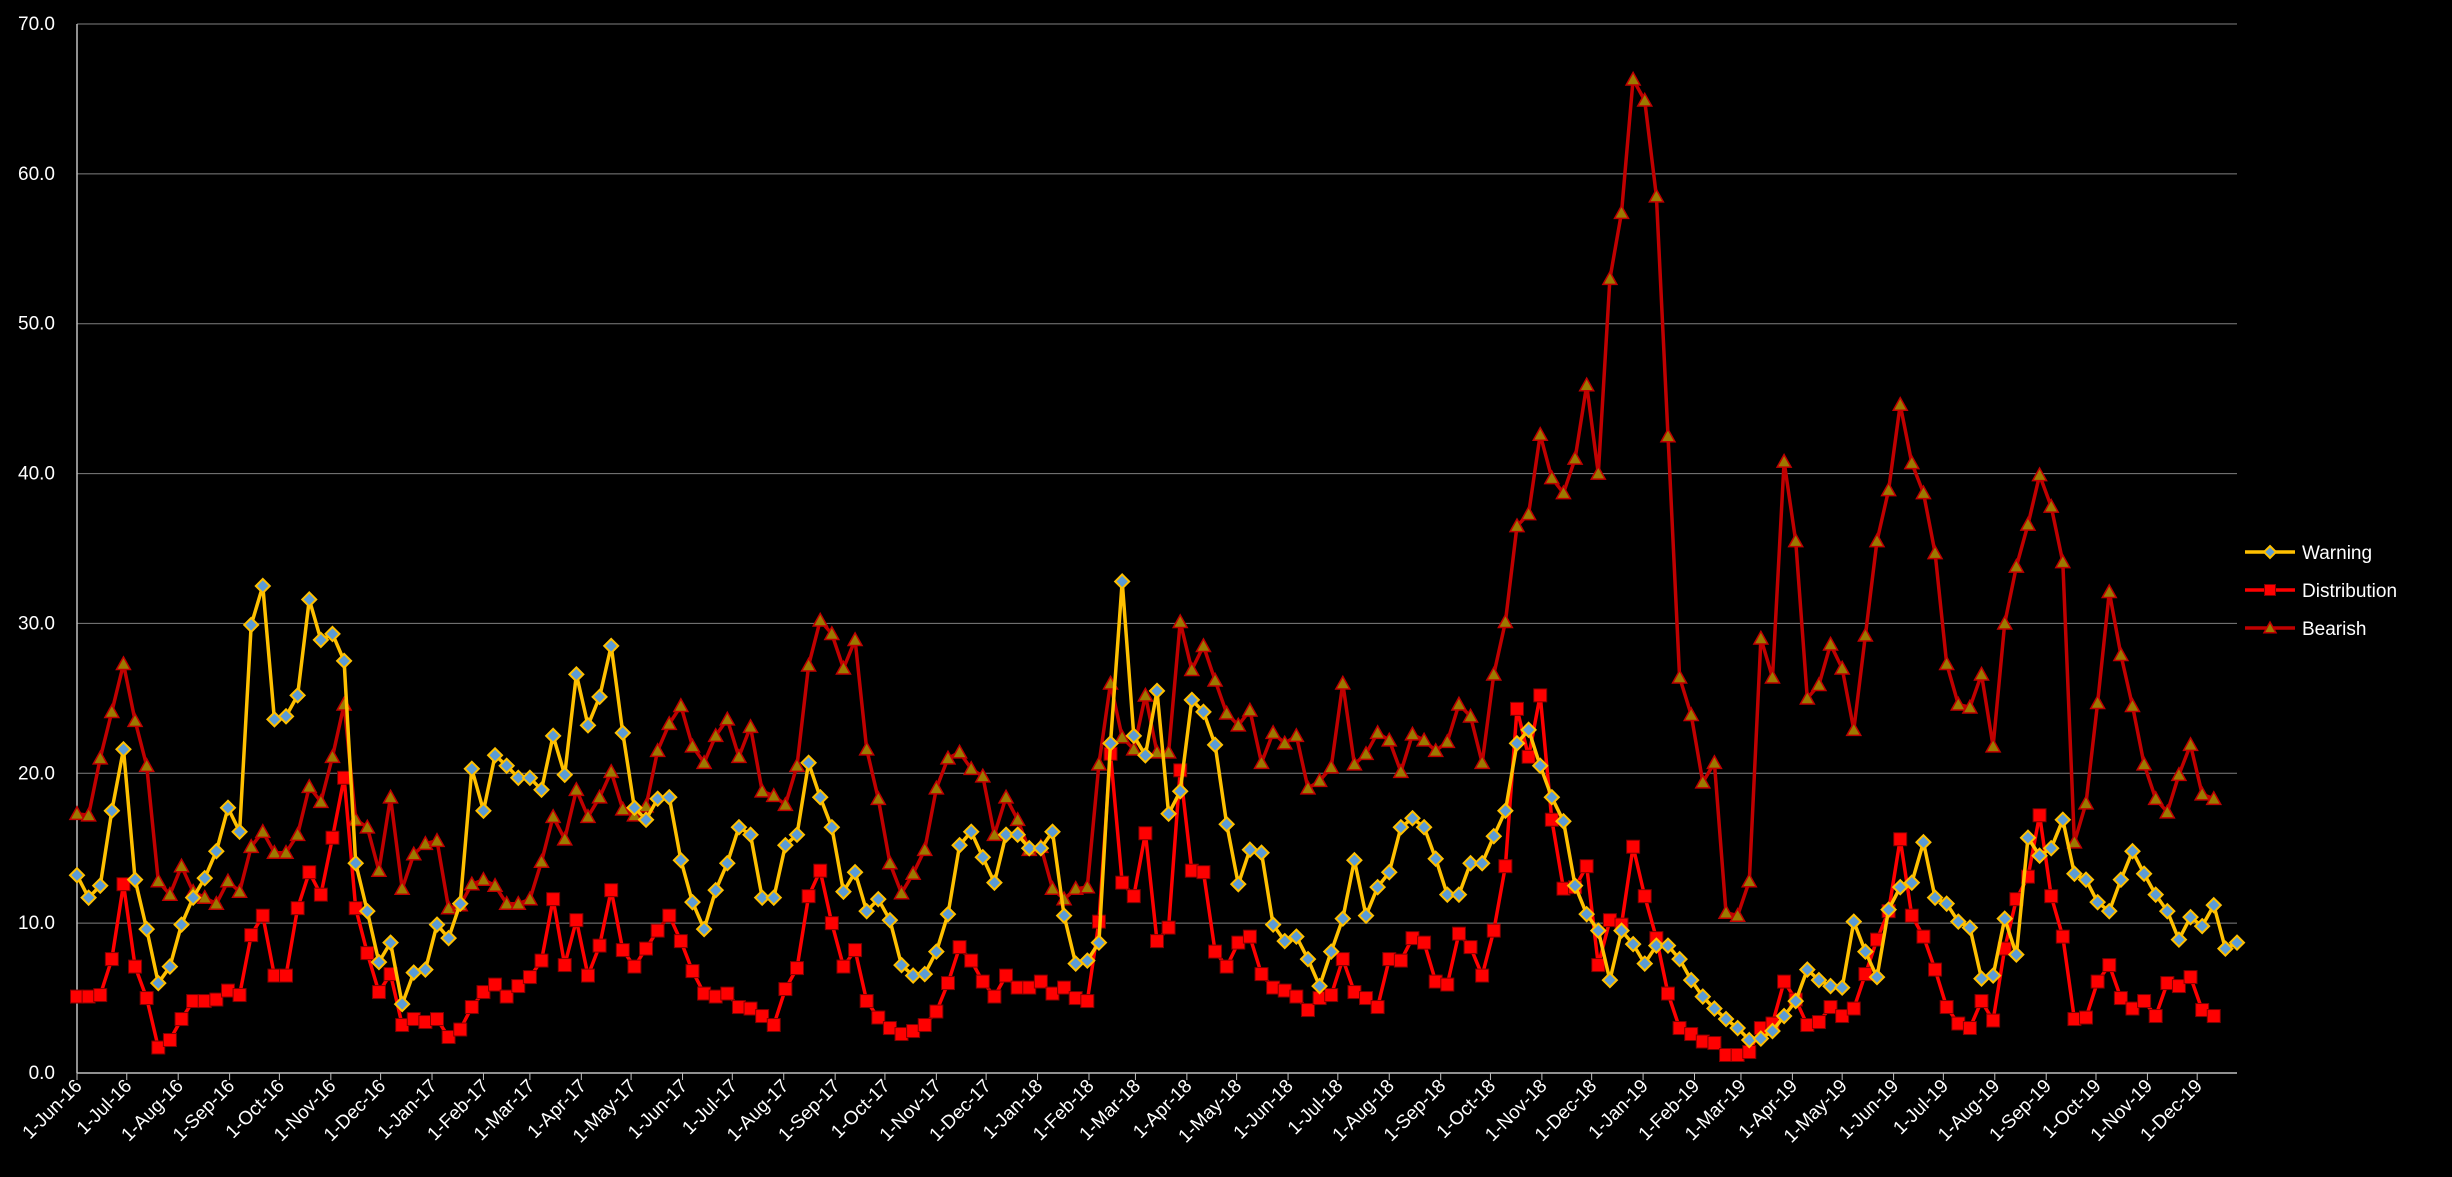 This screenshot has height=1177, width=2452. Describe the element at coordinates (36, 174) in the screenshot. I see `y-tick-label: 60.0` at that location.